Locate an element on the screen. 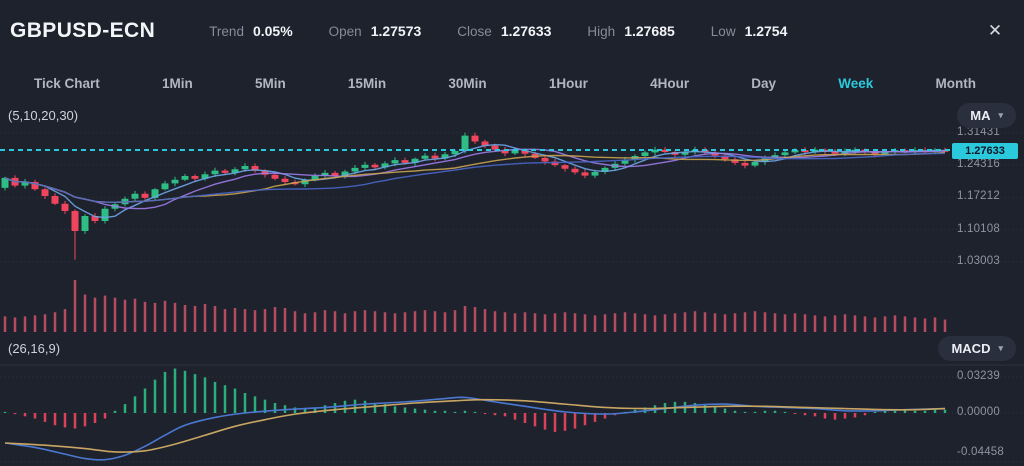  tab-1hour: 1Hour is located at coordinates (568, 83).